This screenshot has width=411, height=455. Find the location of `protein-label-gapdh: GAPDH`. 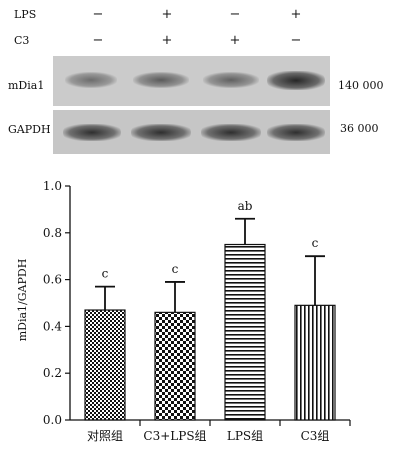

protein-label-gapdh: GAPDH is located at coordinates (29, 129).